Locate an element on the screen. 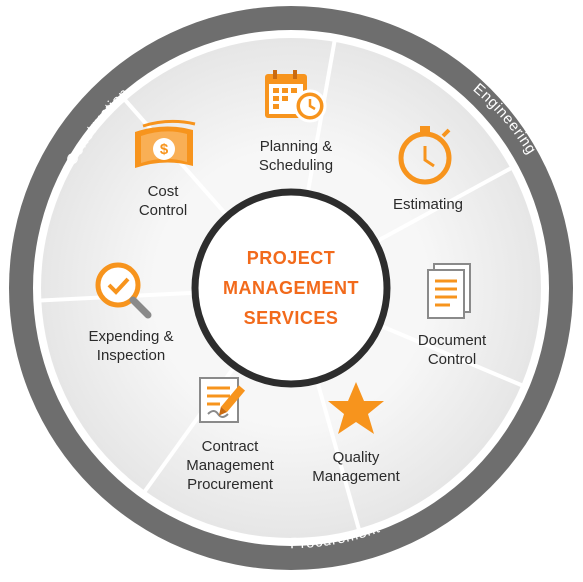 The width and height of the screenshot is (583, 582). document-icon is located at coordinates (449, 291).